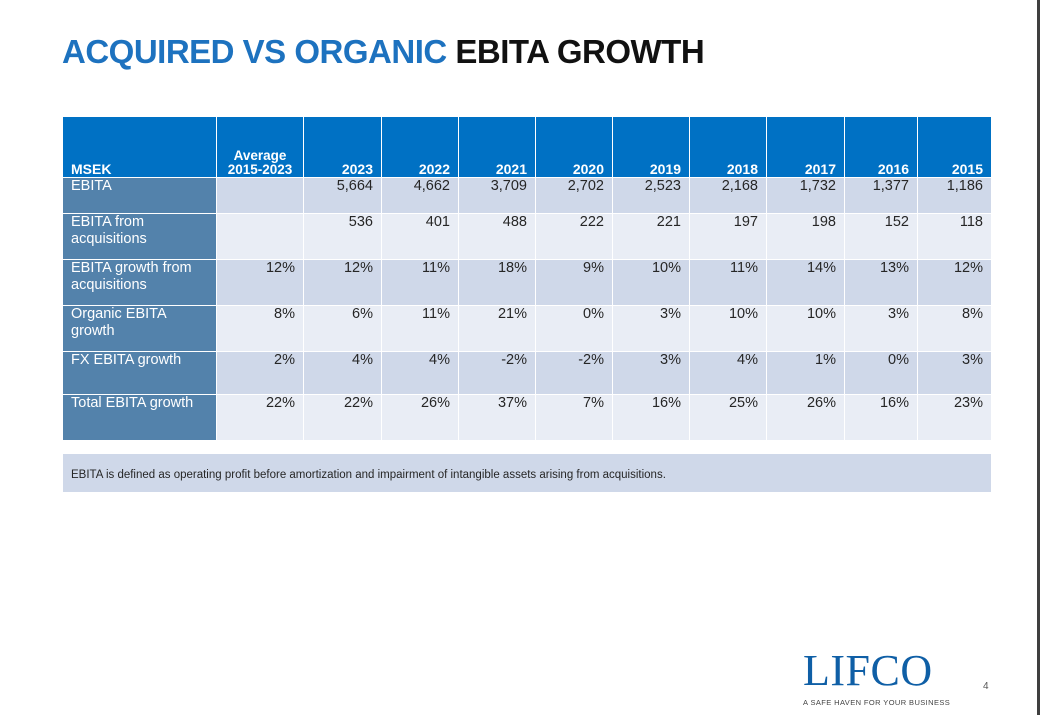  I want to click on table-cell: 37%, so click(497, 418).